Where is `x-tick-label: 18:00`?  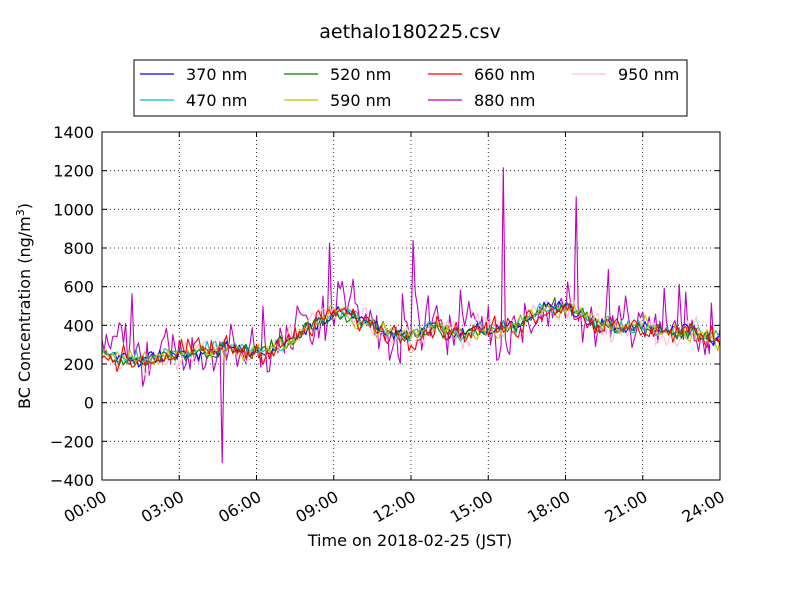
x-tick-label: 18:00 is located at coordinates (548, 507).